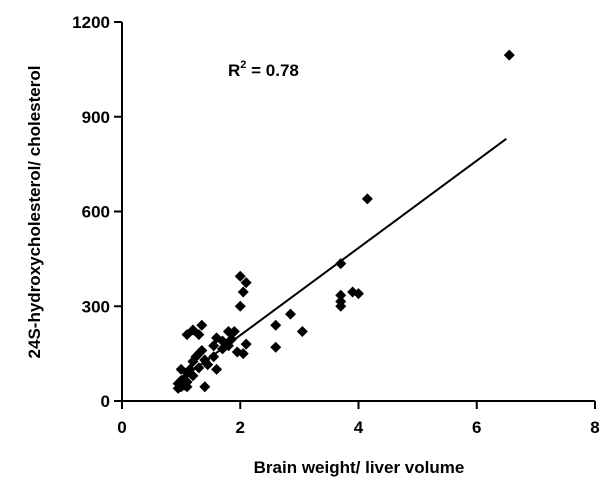  Describe the element at coordinates (476, 427) in the screenshot. I see `x-tick-label: 6` at that location.